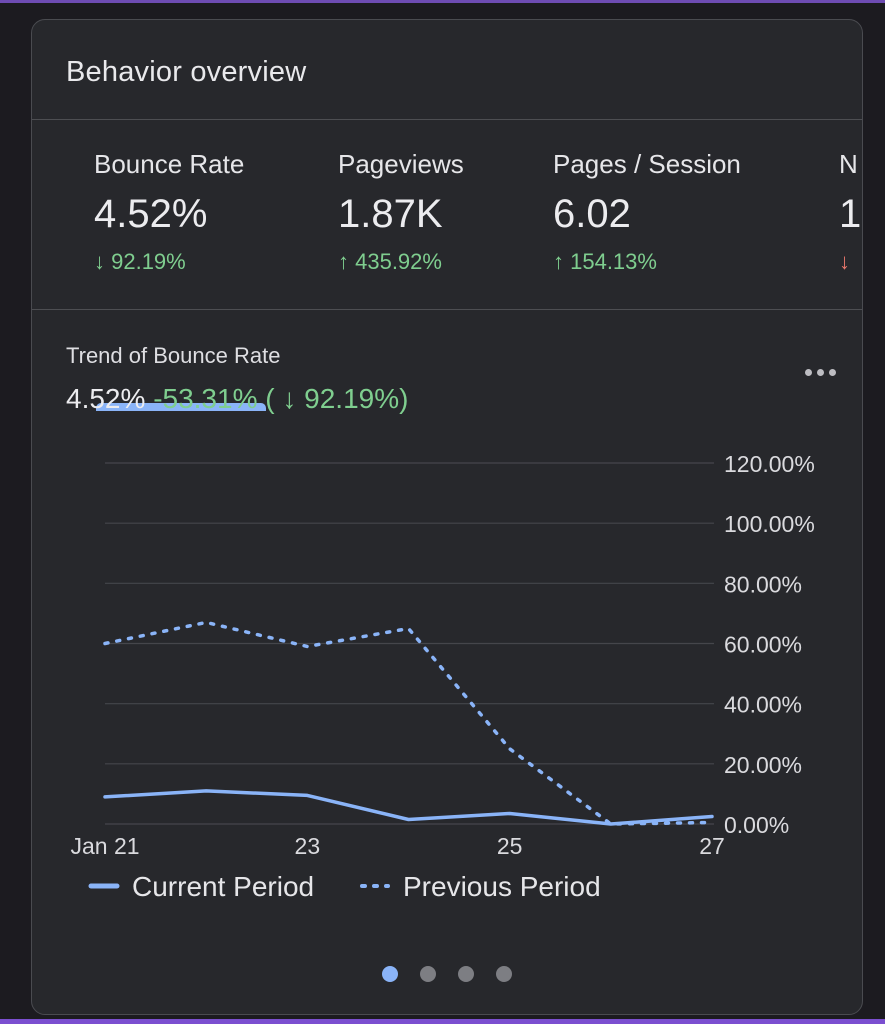 The width and height of the screenshot is (885, 1024). I want to click on x-tick-label: 25, so click(510, 846).